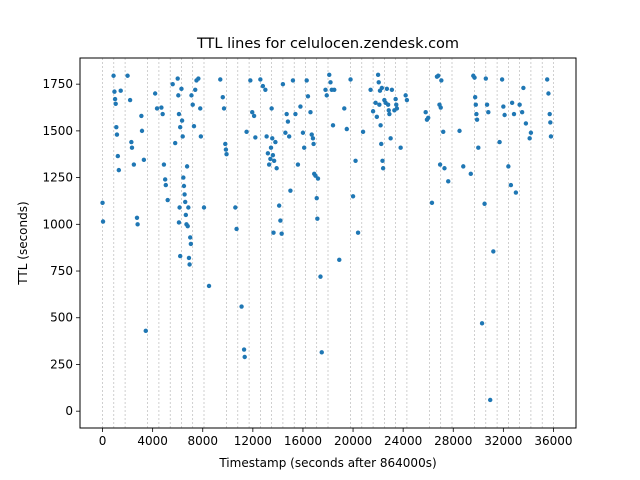 Image resolution: width=640 pixels, height=480 pixels. What do you see at coordinates (61, 318) in the screenshot?
I see `y-tick-label-2: 500` at bounding box center [61, 318].